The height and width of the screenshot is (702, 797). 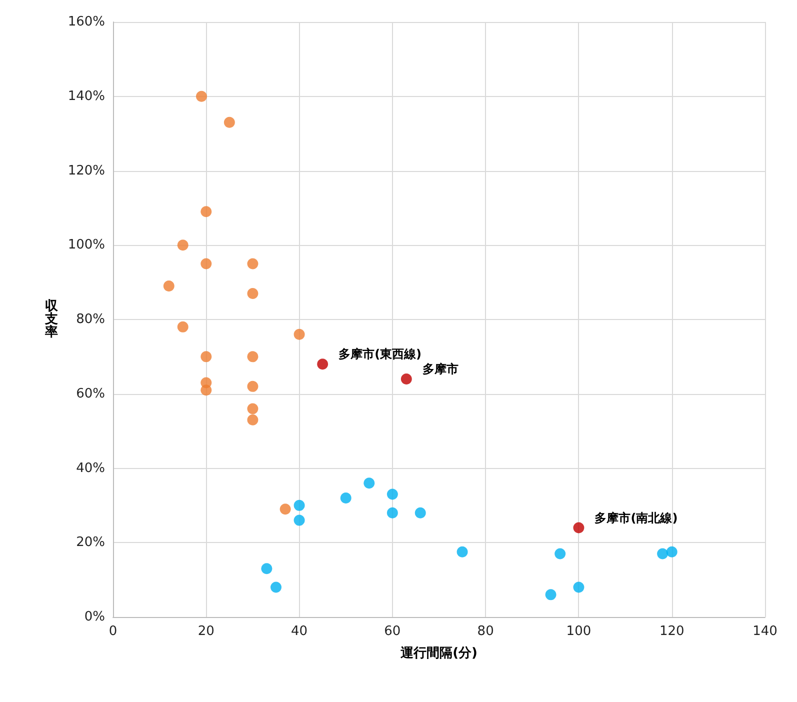 What do you see at coordinates (485, 631) in the screenshot?
I see `x-tick-label: 80` at bounding box center [485, 631].